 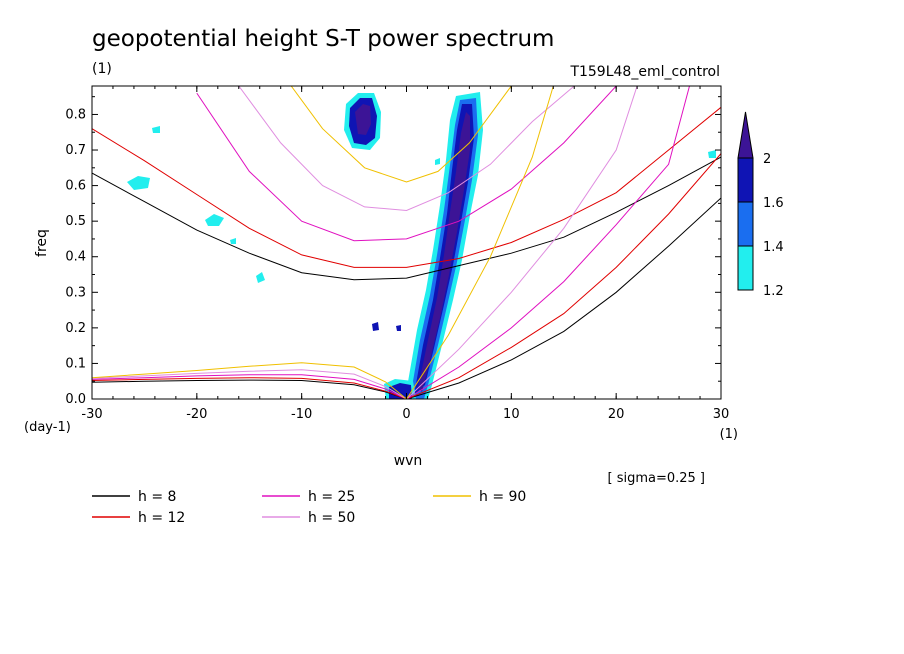 What do you see at coordinates (616, 414) in the screenshot?
I see `x-tick-label: 20` at bounding box center [616, 414].